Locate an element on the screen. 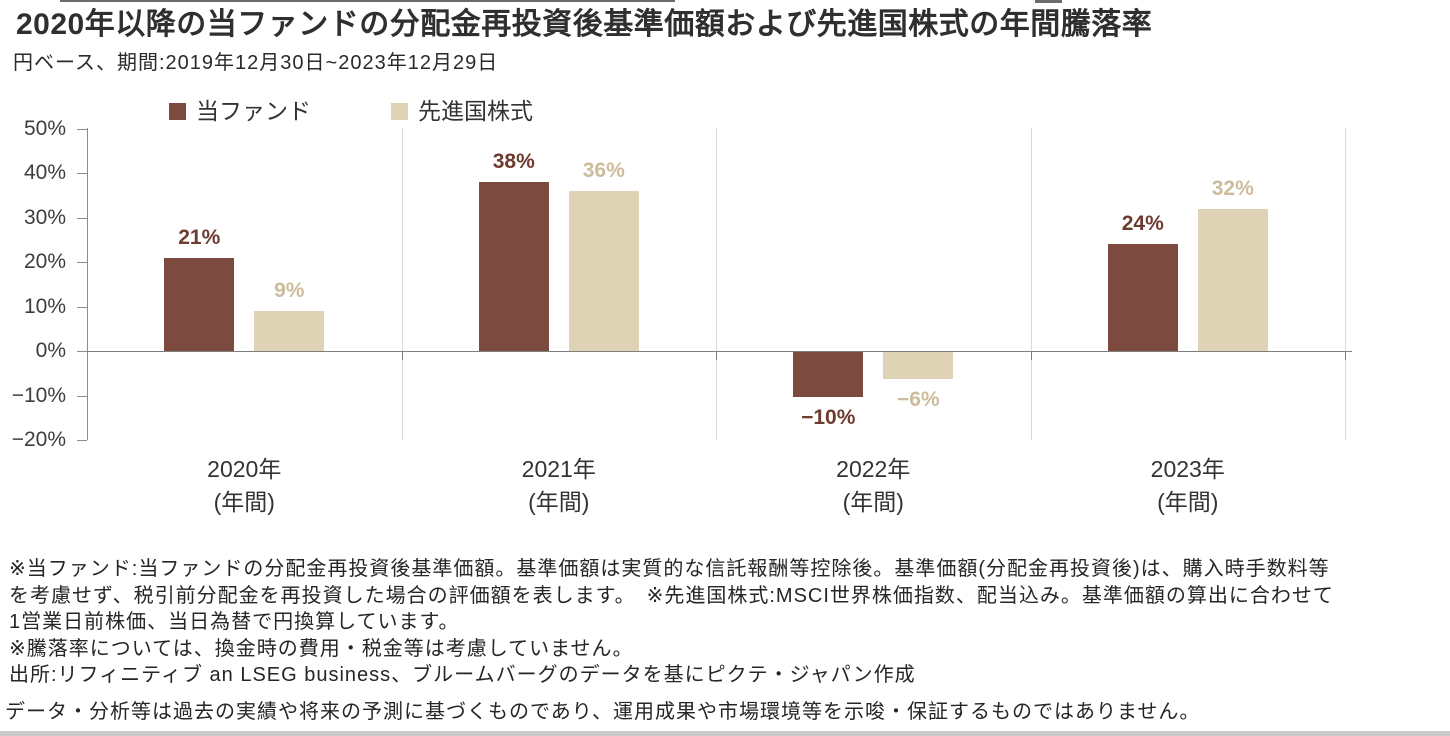 The width and height of the screenshot is (1450, 736). legend-label-benchmark: 先進国株式 is located at coordinates (475, 111).